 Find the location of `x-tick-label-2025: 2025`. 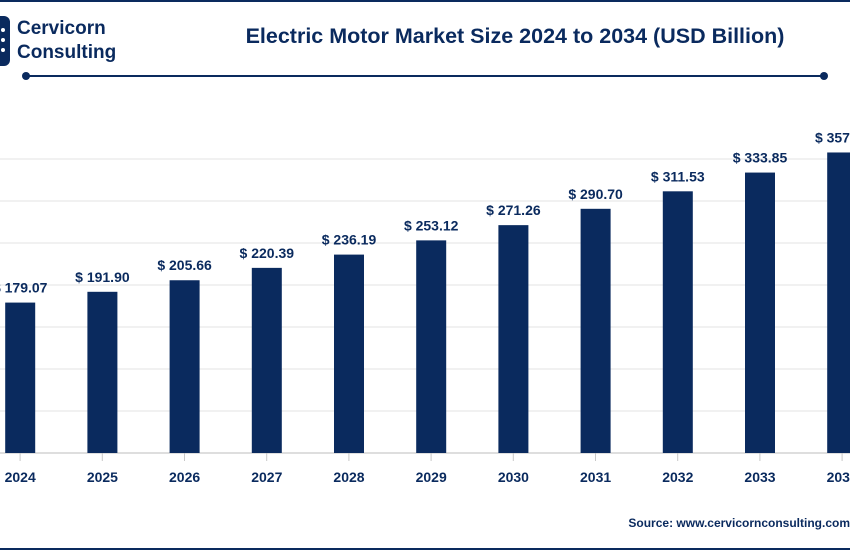

x-tick-label-2025: 2025 is located at coordinates (102, 477).